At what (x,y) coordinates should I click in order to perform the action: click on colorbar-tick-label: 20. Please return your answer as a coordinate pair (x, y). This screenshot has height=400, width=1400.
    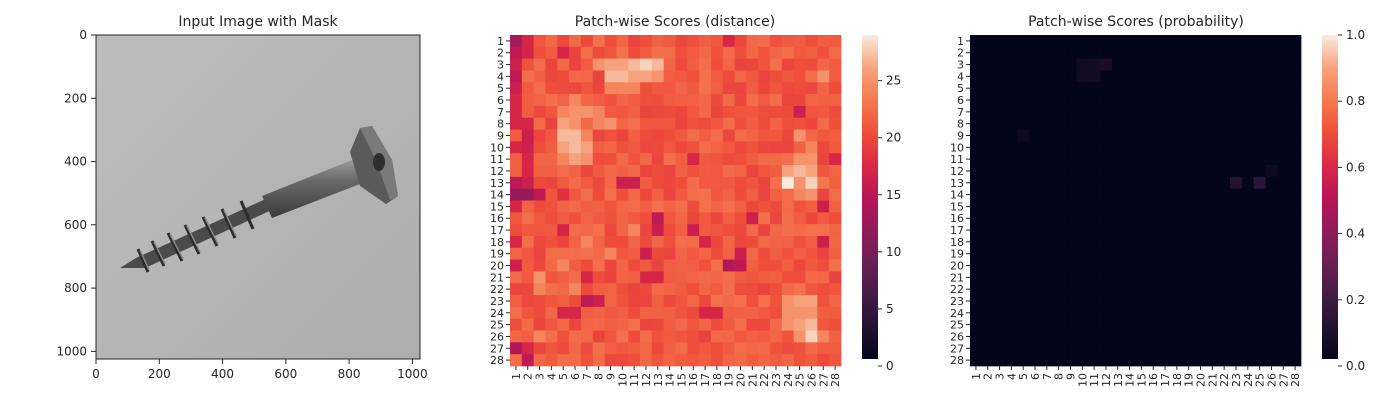
    Looking at the image, I should click on (893, 138).